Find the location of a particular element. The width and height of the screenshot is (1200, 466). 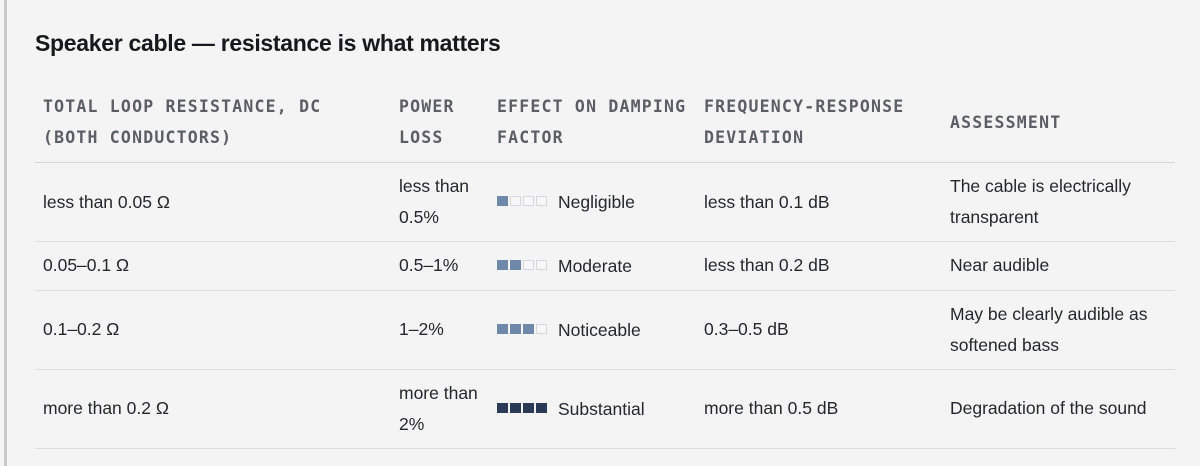

damping-effect-label: Negligible is located at coordinates (596, 201).